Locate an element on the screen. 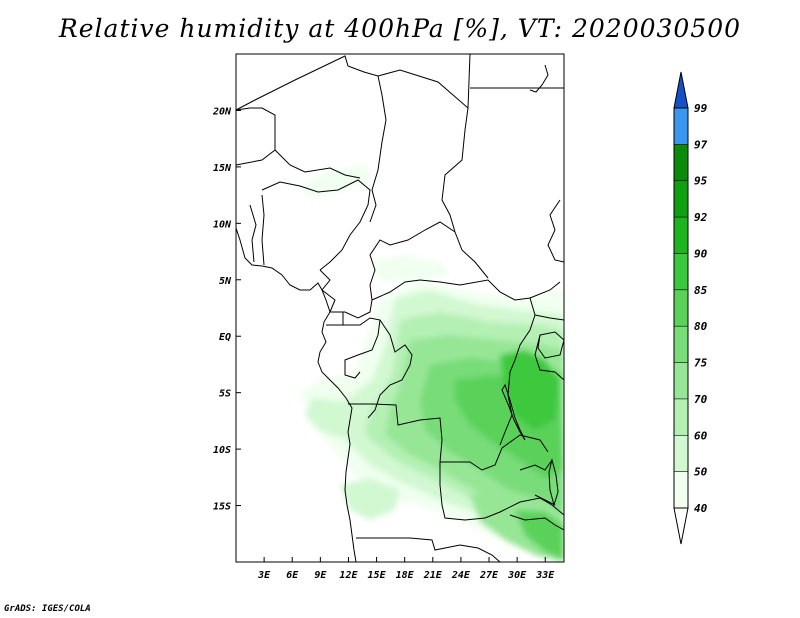 The height and width of the screenshot is (618, 800). border-mozambique is located at coordinates (536, 522).